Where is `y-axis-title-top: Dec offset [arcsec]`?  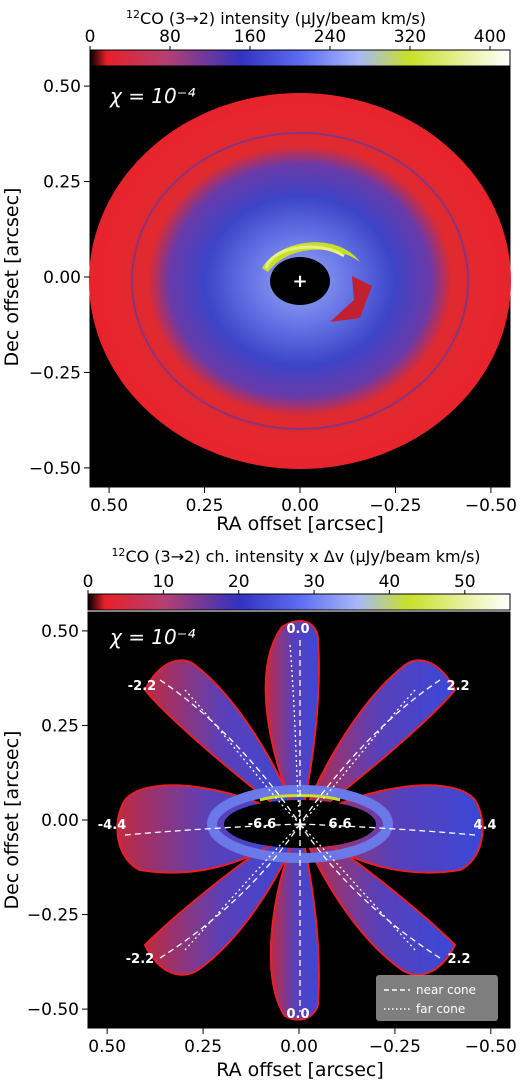
y-axis-title-top: Dec offset [arcsec] is located at coordinates (12, 277).